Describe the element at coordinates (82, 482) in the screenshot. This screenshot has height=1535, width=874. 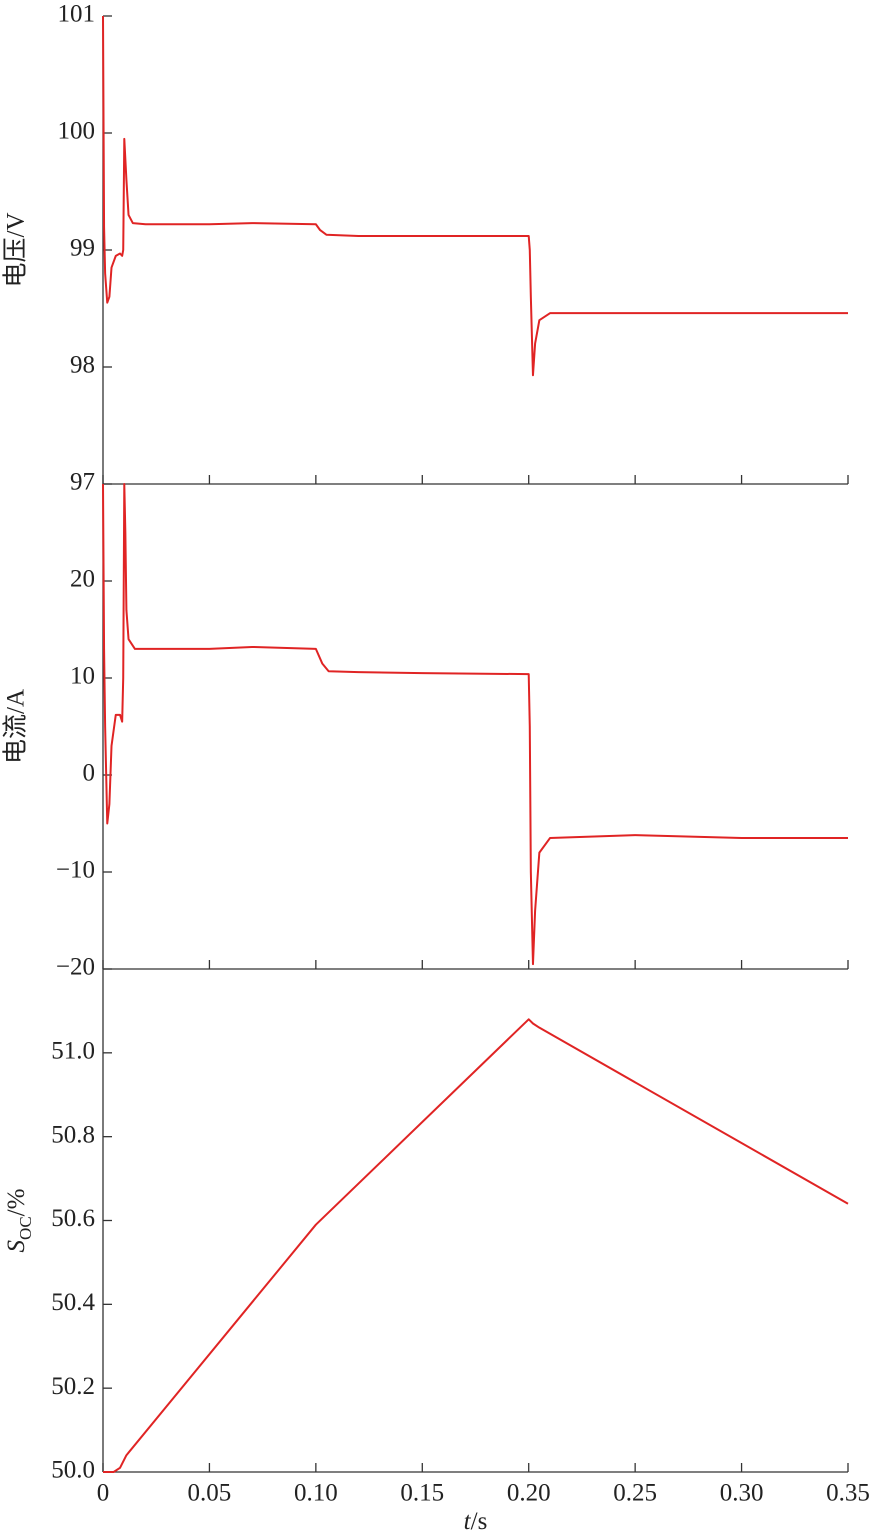
I see `y-tick-label: 97` at that location.